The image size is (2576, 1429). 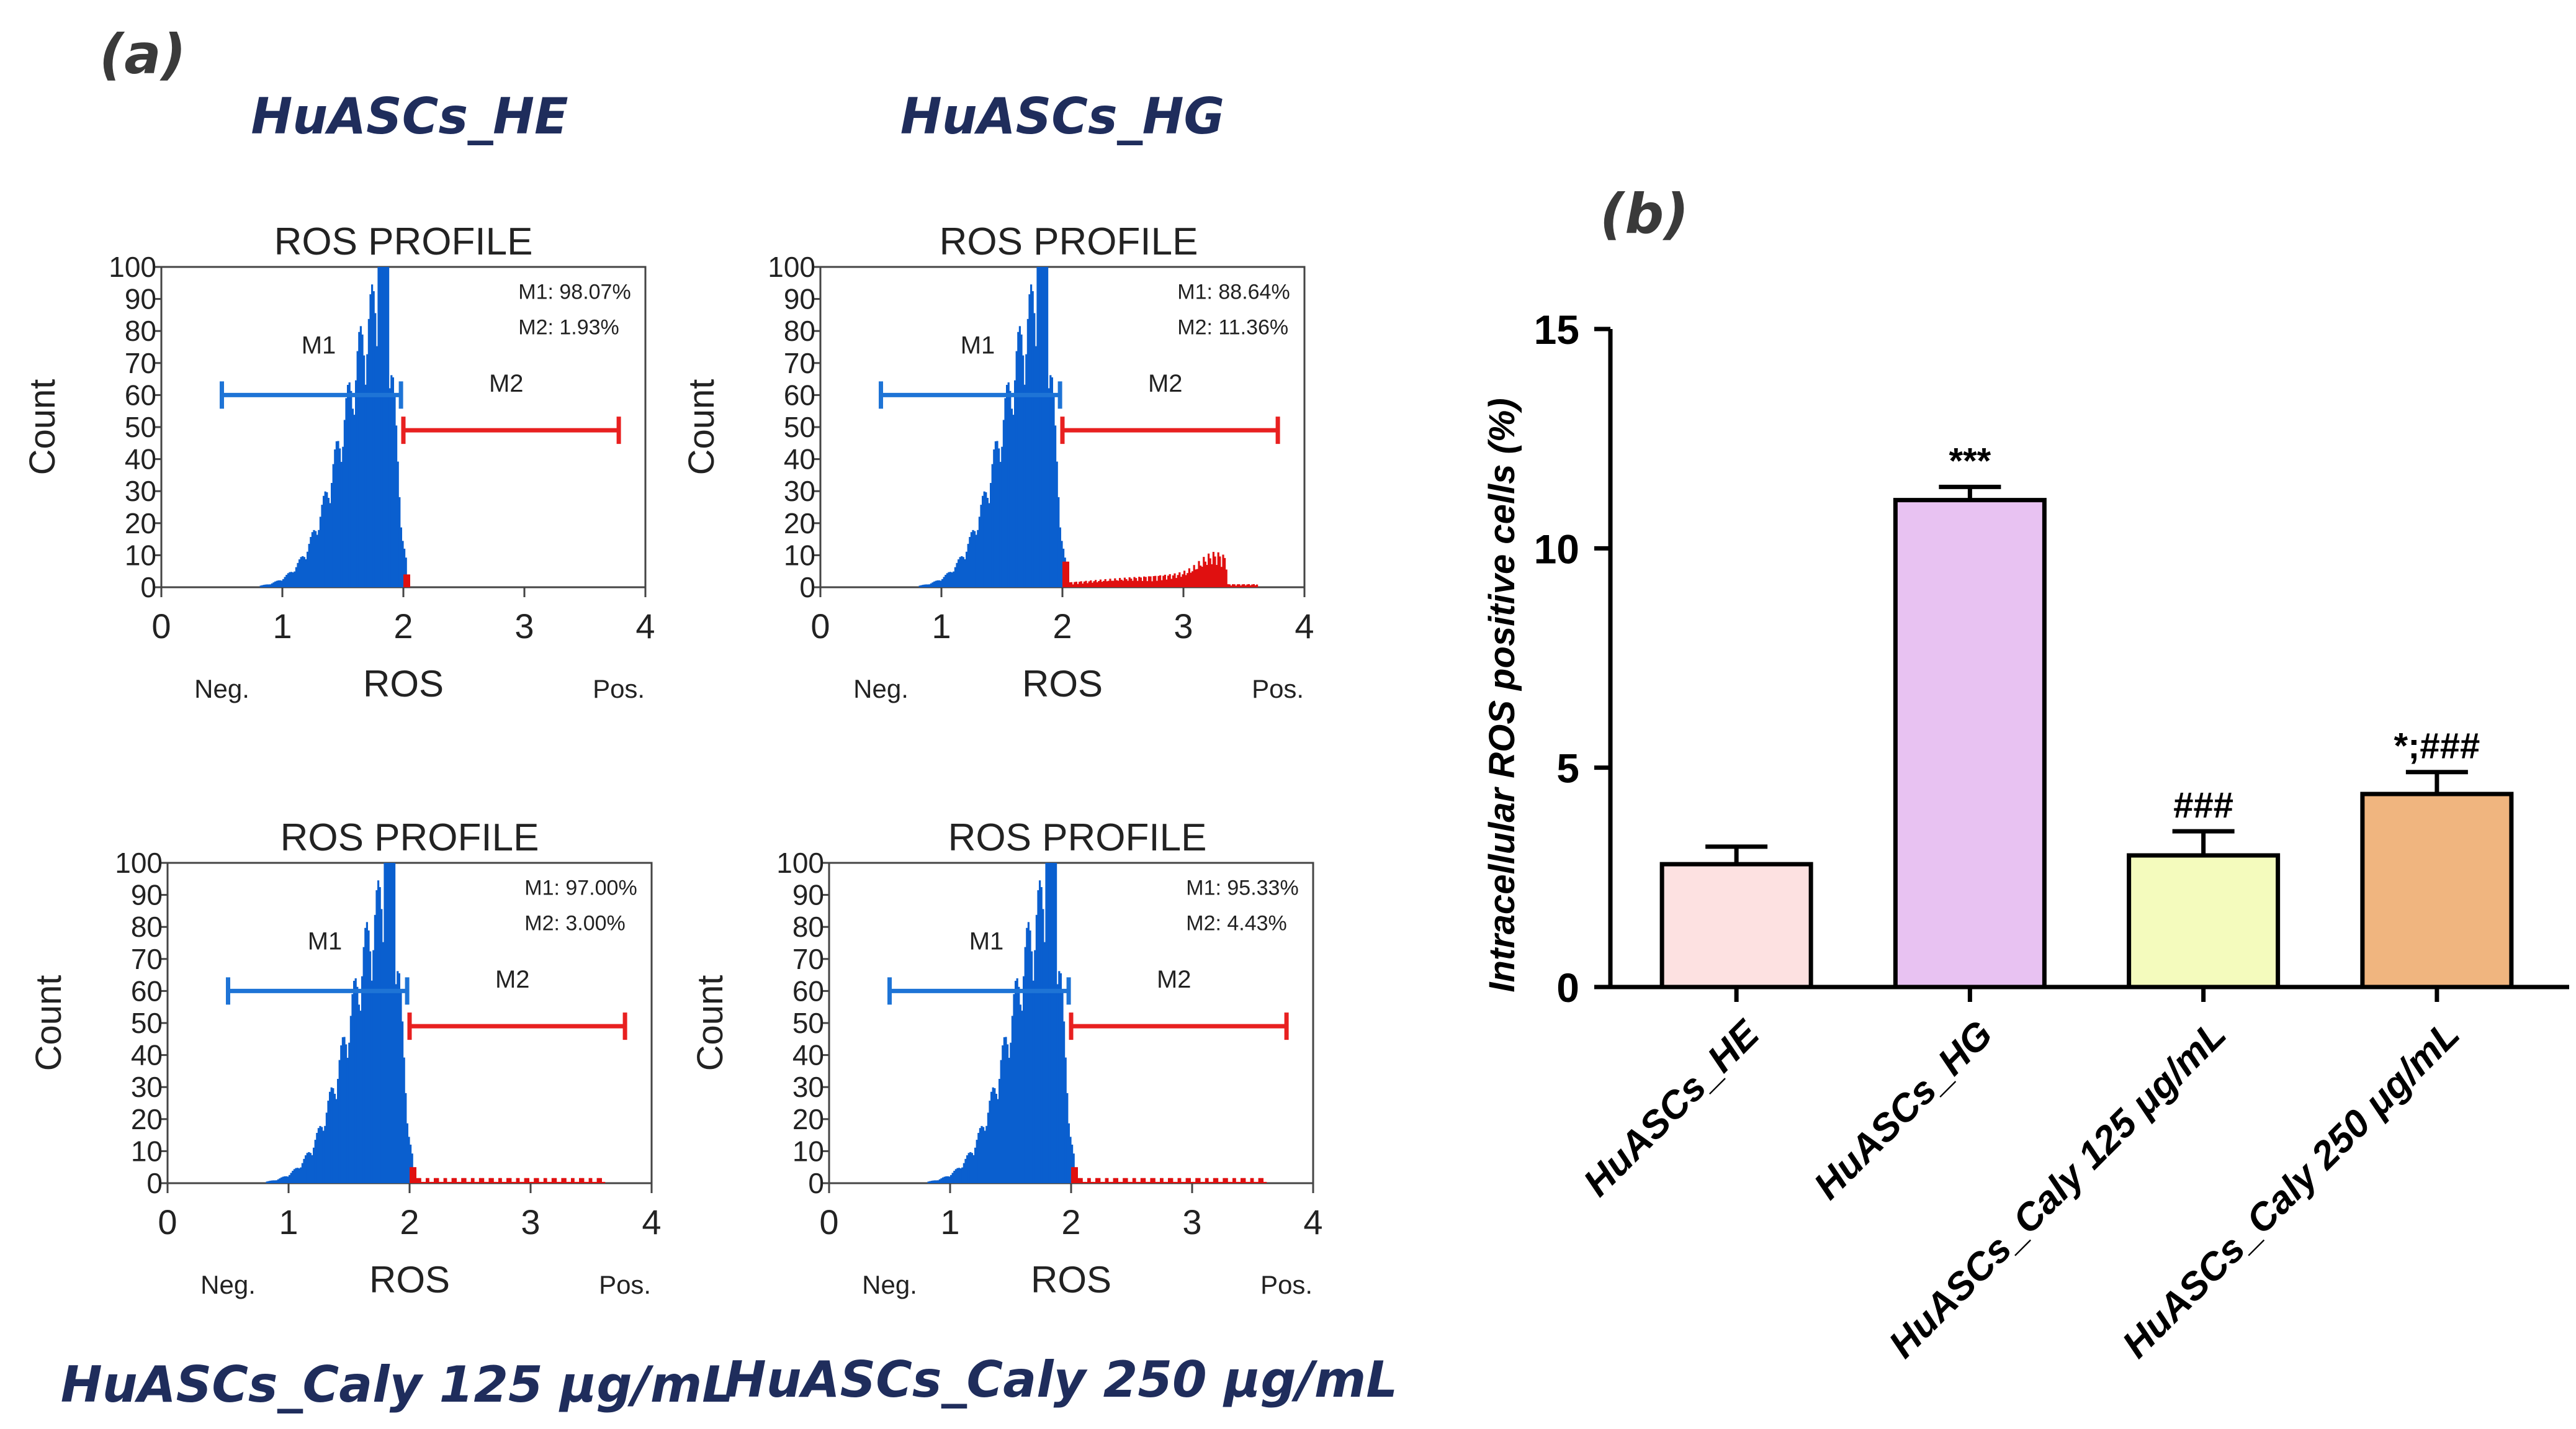 I want to click on y-tick-label: 0, so click(x=816, y=1183).